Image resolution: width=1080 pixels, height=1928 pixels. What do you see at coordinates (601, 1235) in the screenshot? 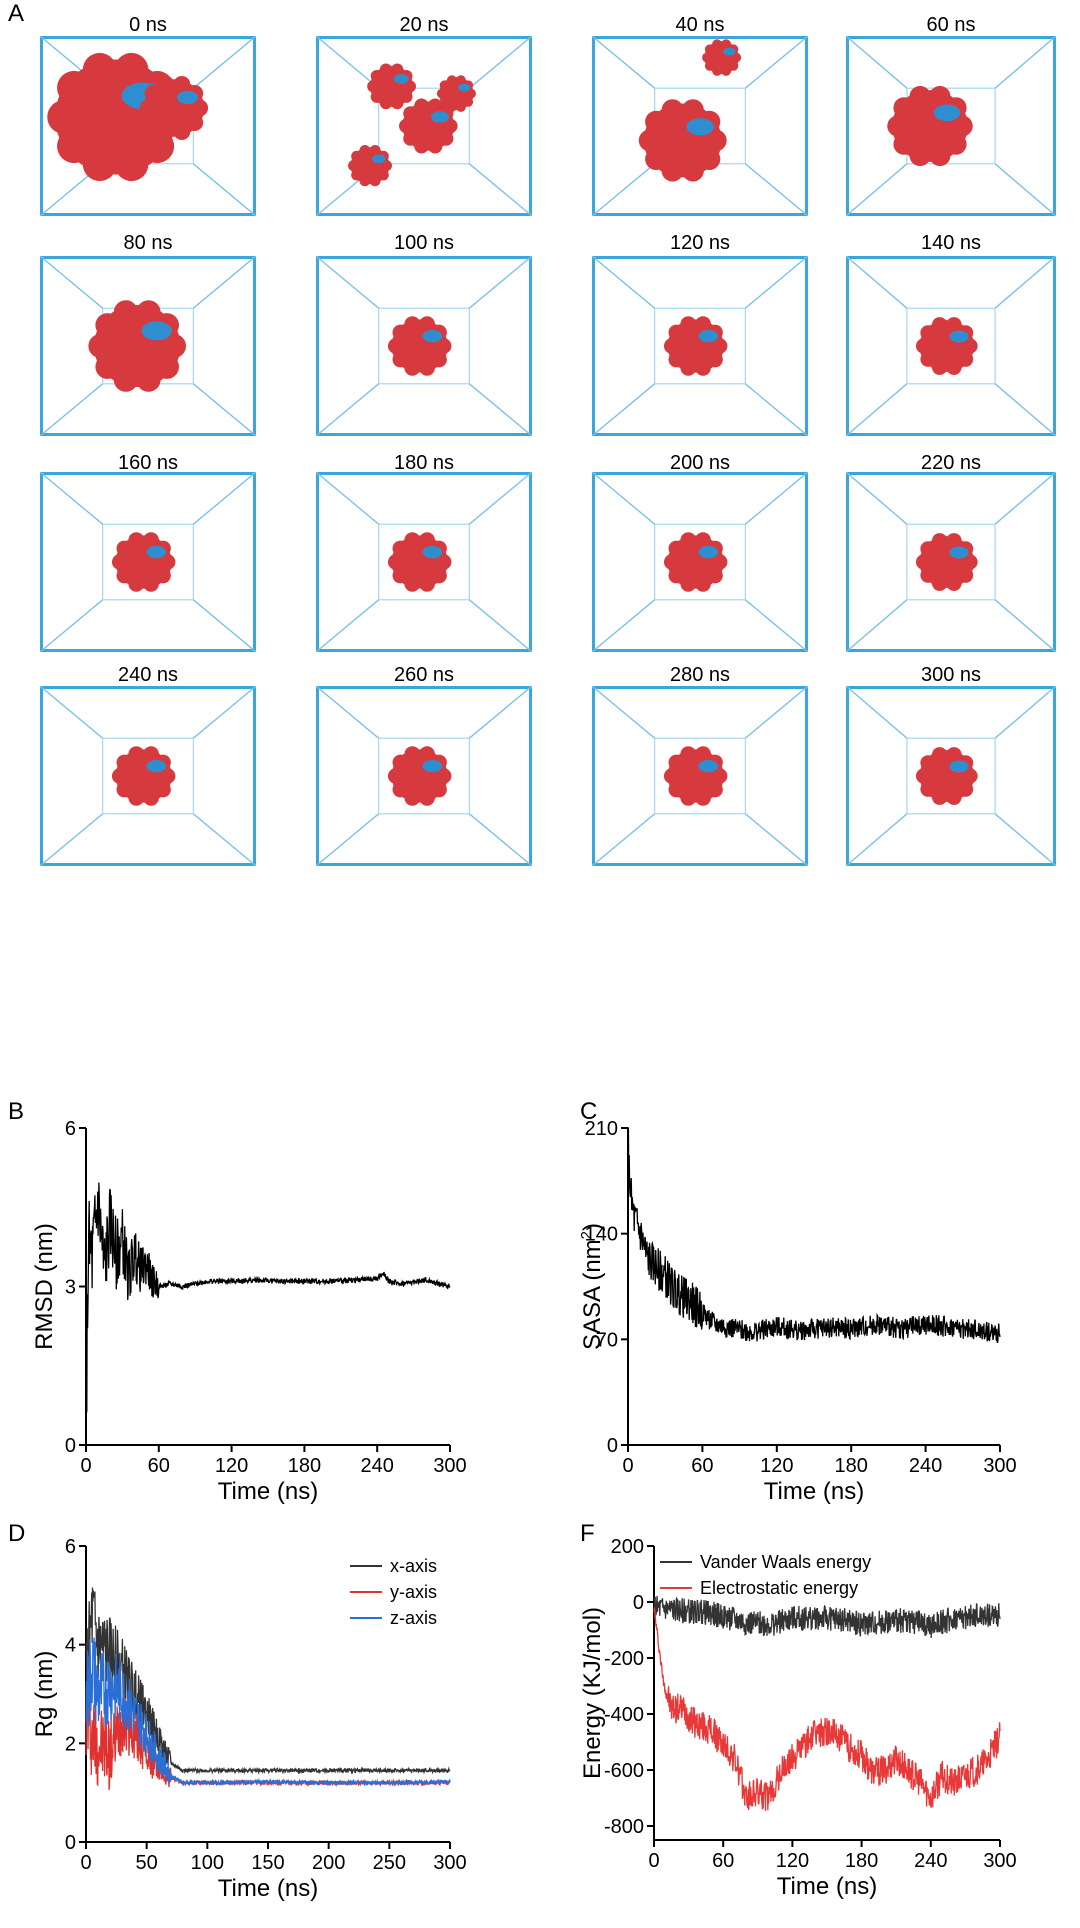
I see `y-tick-label: 140` at bounding box center [601, 1235].